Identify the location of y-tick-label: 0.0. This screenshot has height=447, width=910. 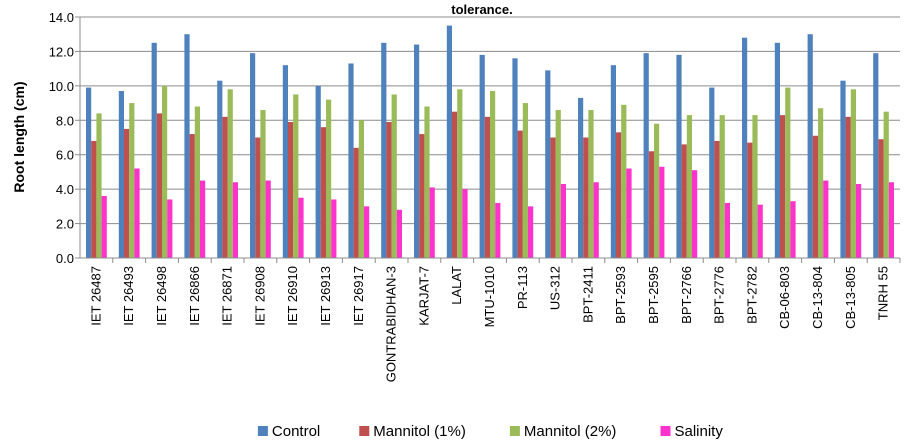
(65, 258).